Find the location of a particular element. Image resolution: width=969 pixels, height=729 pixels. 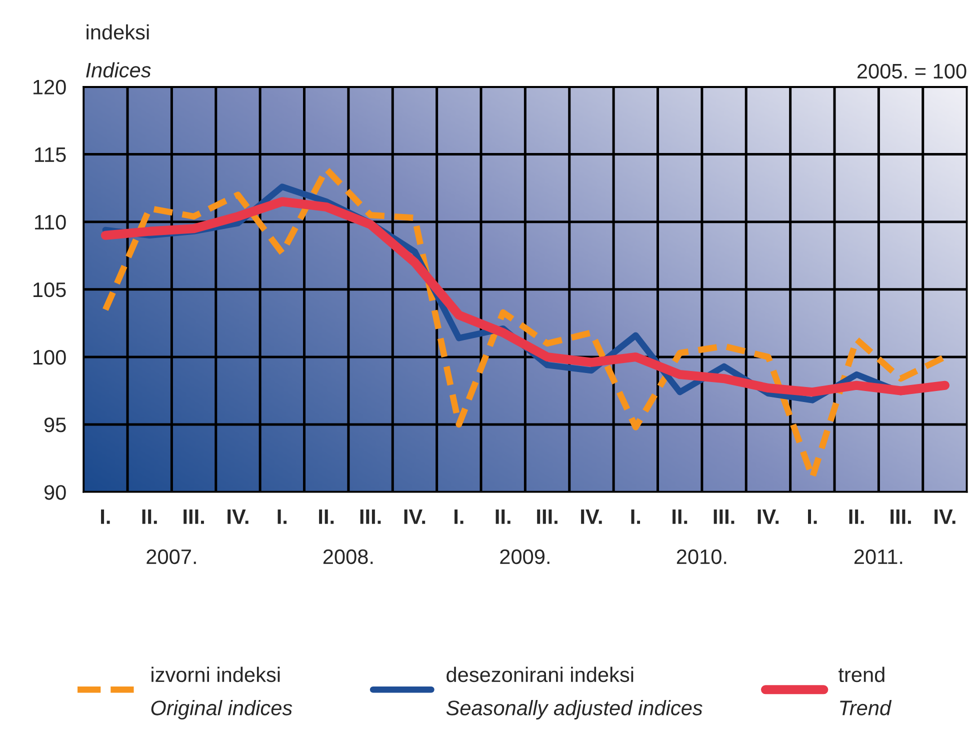

y-tick-label: 115 is located at coordinates (50, 155).